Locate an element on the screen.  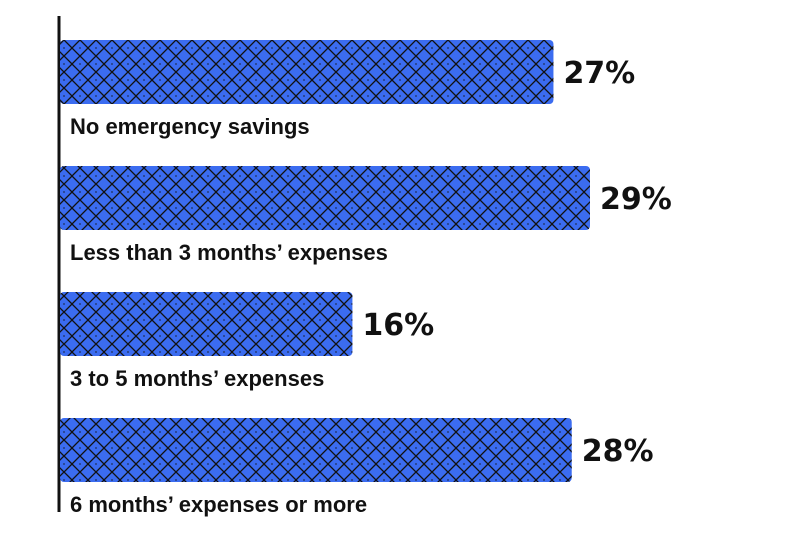
category-label-3: 6 months’ expenses or more is located at coordinates (218, 504).